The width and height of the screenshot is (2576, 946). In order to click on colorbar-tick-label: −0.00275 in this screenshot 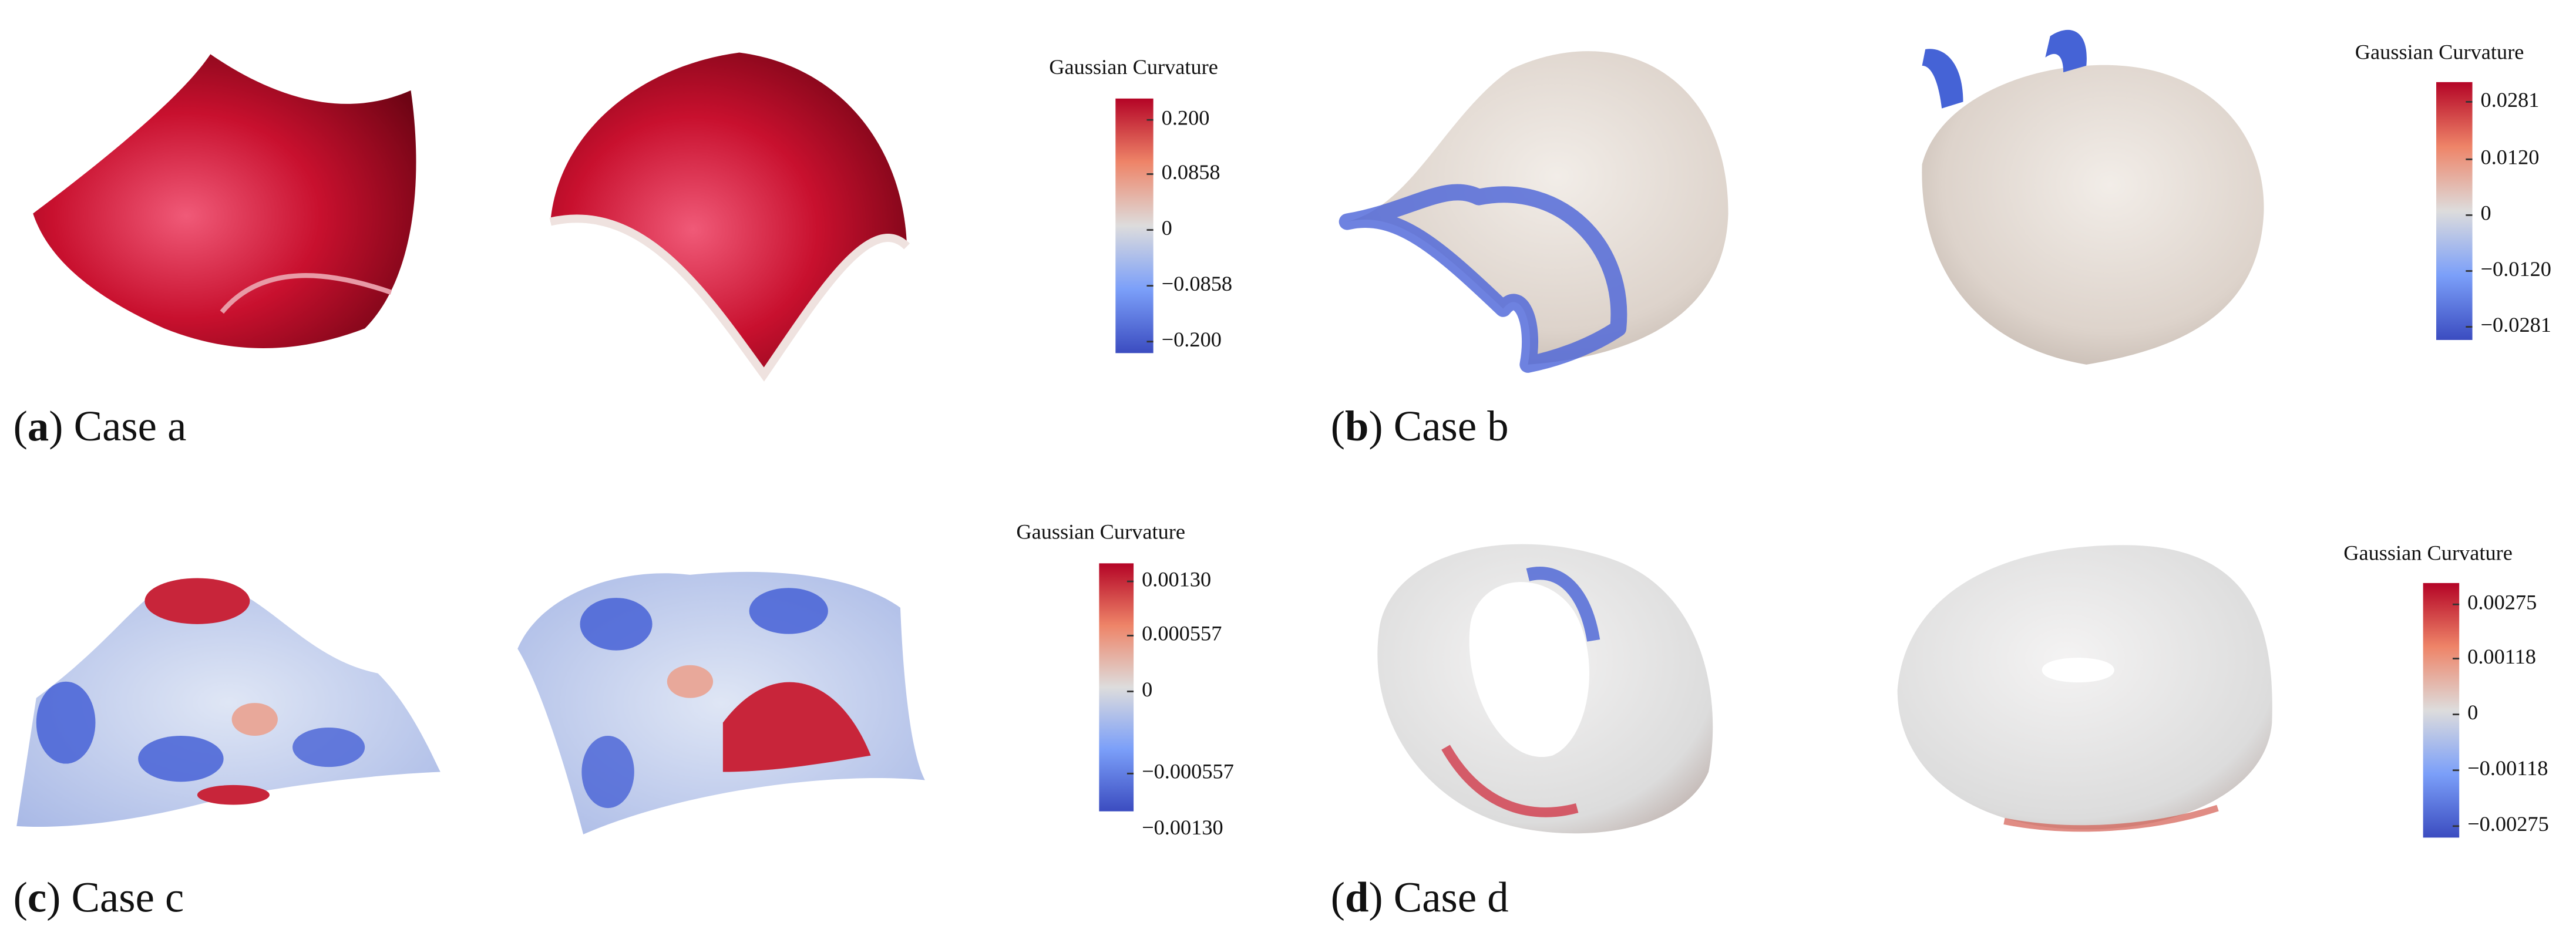, I will do `click(2508, 824)`.